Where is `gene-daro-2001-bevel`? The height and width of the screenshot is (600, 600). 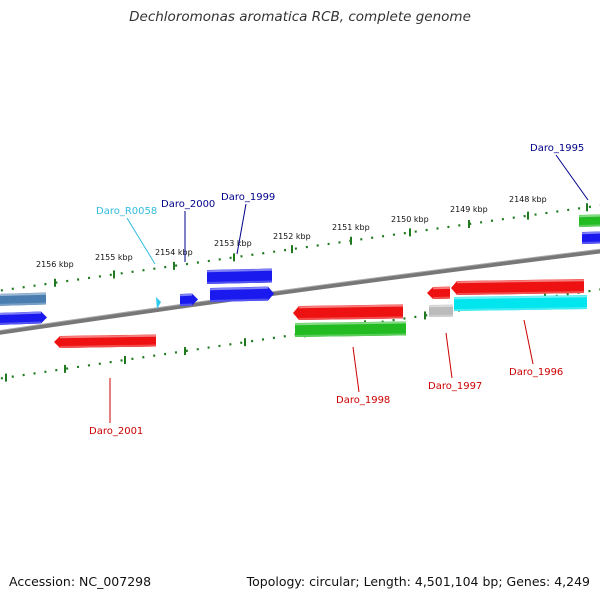 gene-daro-2001-bevel is located at coordinates (108, 336).